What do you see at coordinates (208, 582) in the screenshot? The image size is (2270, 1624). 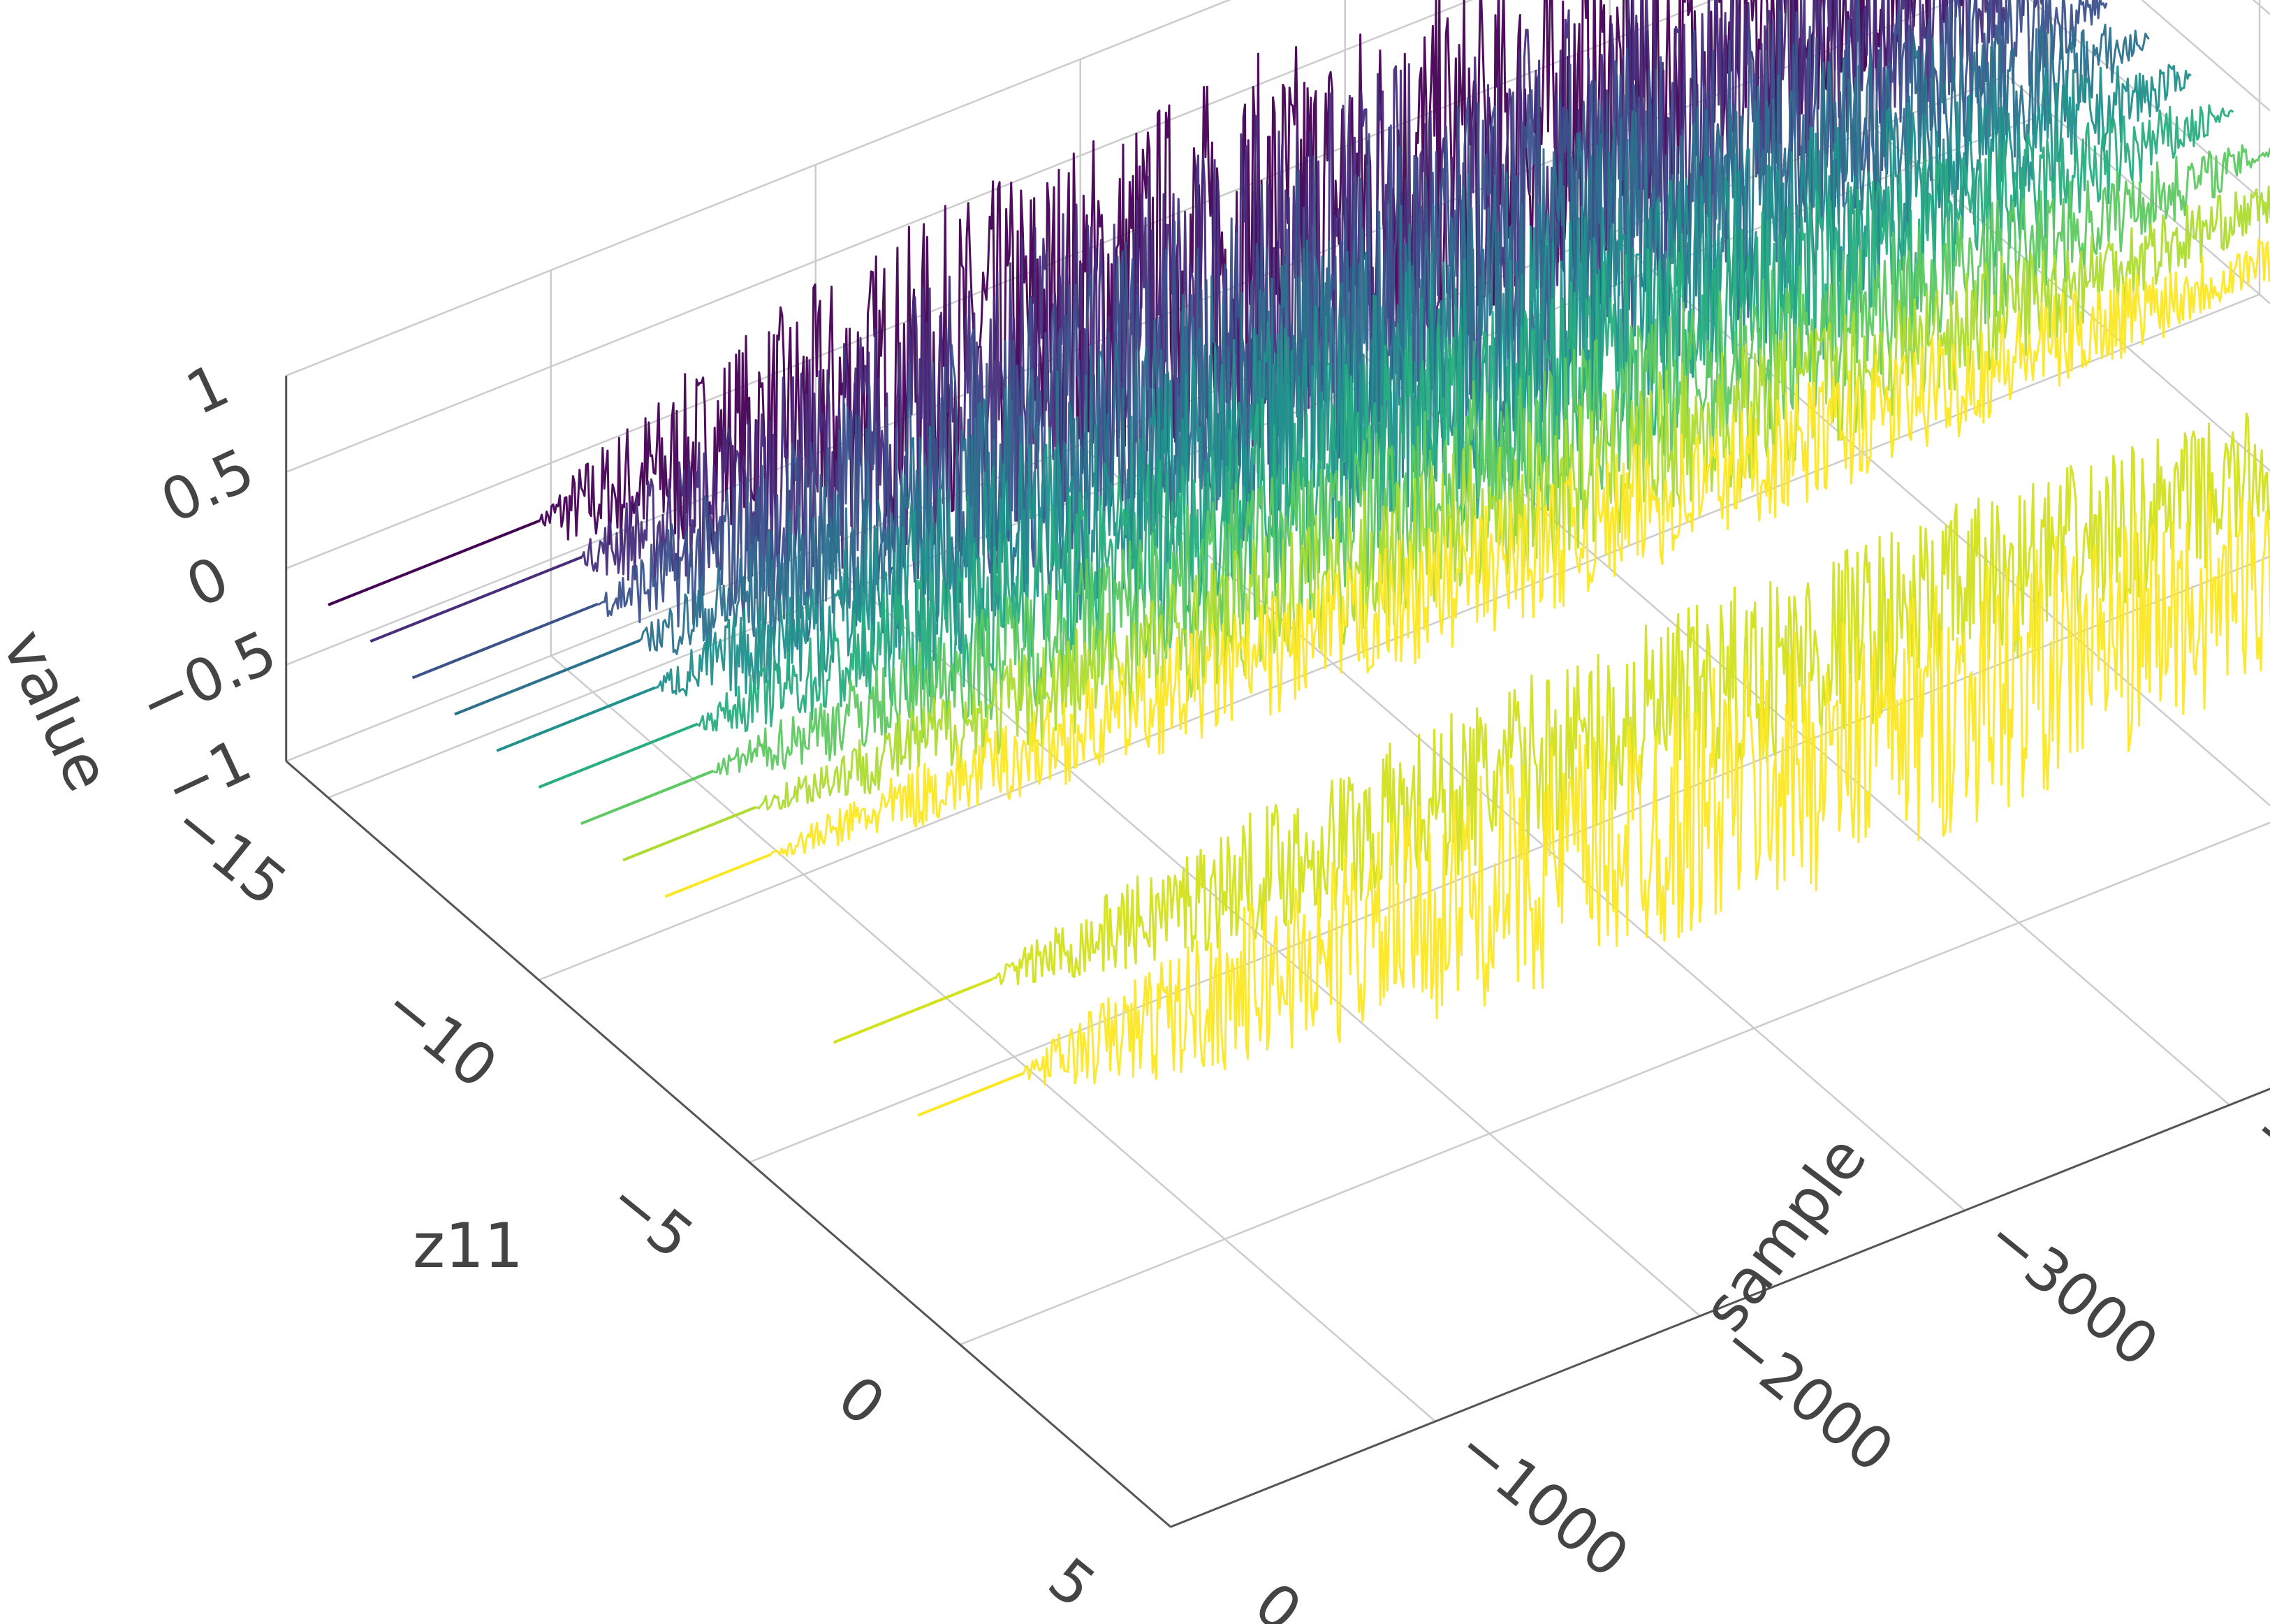 I see `value-tick-label: 0` at bounding box center [208, 582].